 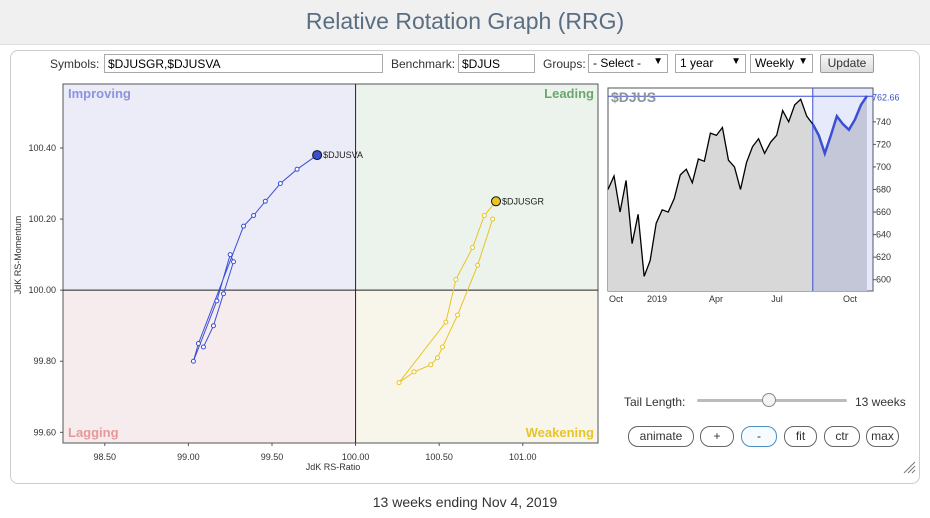 What do you see at coordinates (617, 63) in the screenshot?
I see `groups-select-value: - Select -` at bounding box center [617, 63].